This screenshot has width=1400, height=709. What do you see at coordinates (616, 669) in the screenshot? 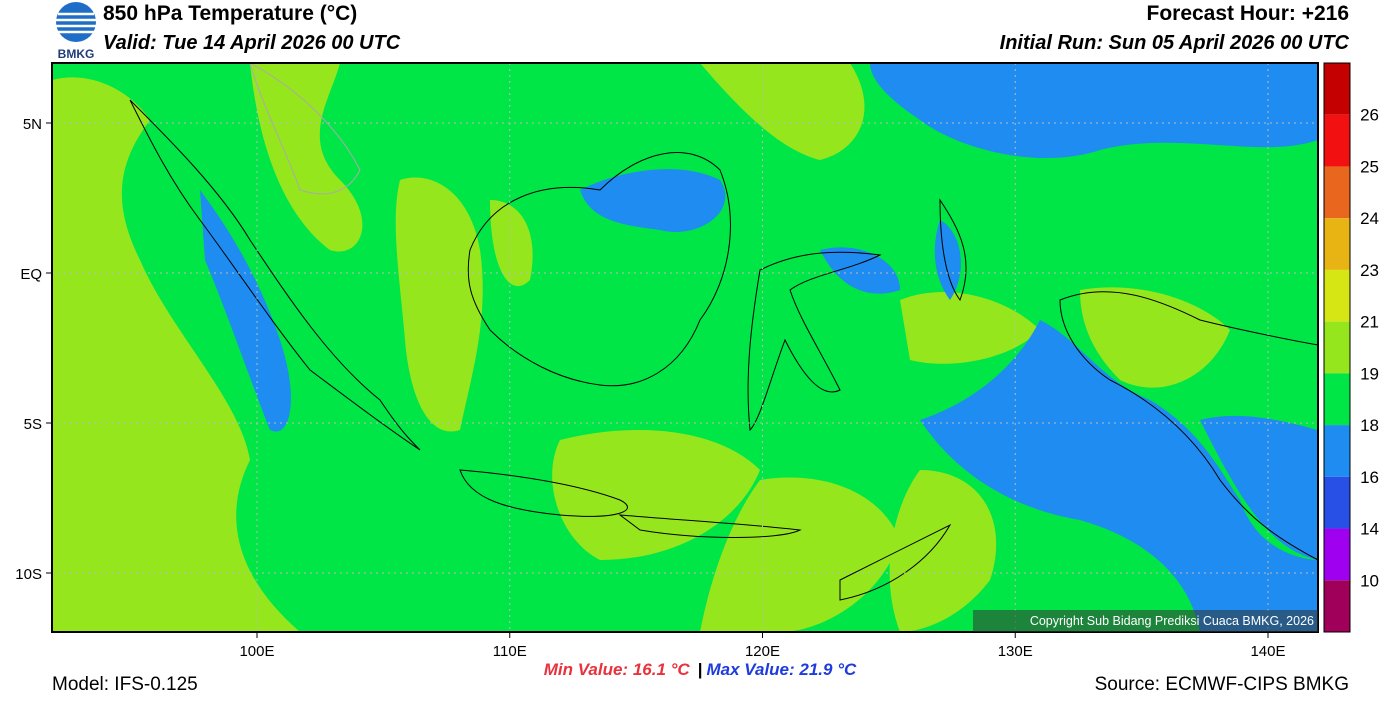
I see `min-value: Min Value: 16.1 °C` at bounding box center [616, 669].